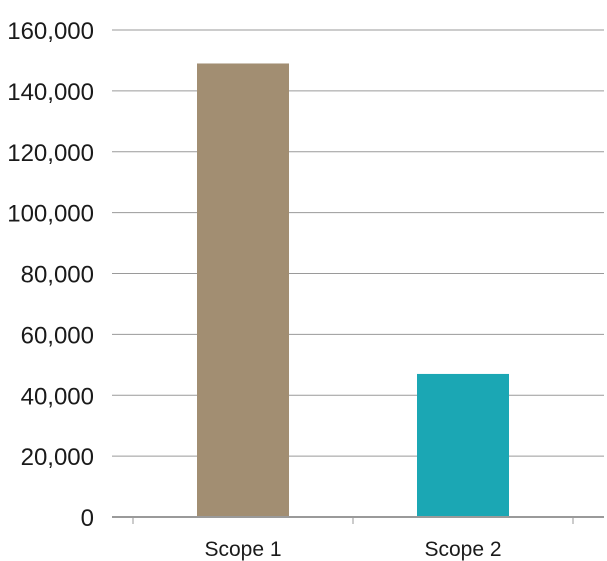 The height and width of the screenshot is (561, 607). Describe the element at coordinates (358, 520) in the screenshot. I see `axes` at that location.